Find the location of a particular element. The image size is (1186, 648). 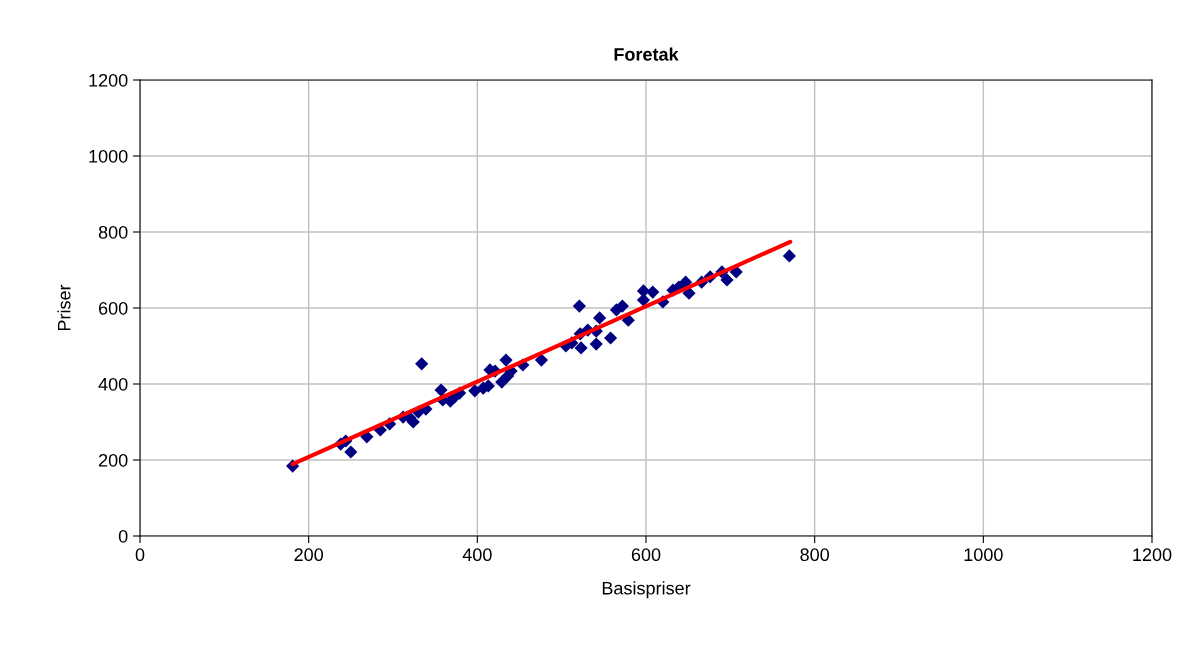

y-tick-label: 400 is located at coordinates (113, 384).